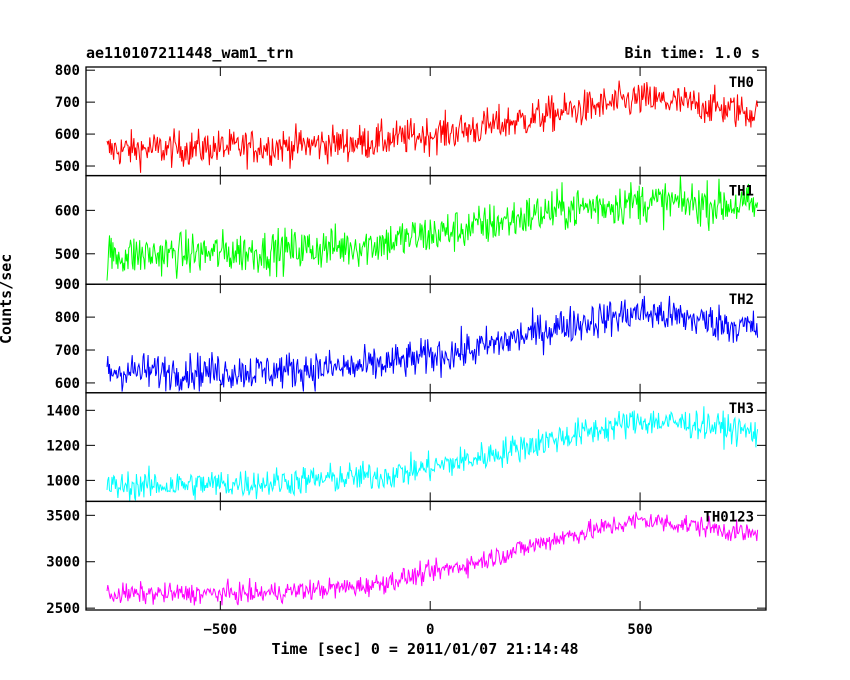  I want to click on y-tick-label: 1200, so click(63, 446).